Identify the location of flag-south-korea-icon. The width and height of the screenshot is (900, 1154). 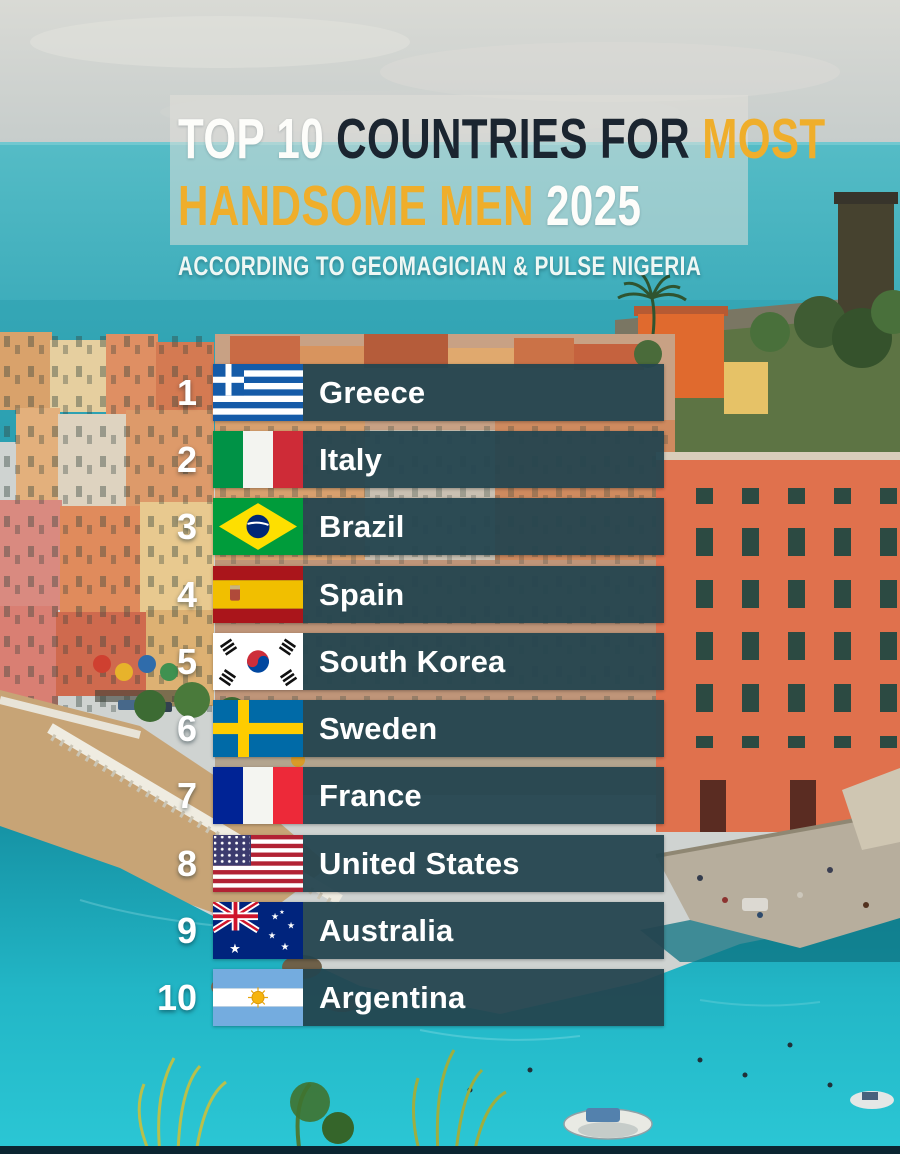
(258, 661).